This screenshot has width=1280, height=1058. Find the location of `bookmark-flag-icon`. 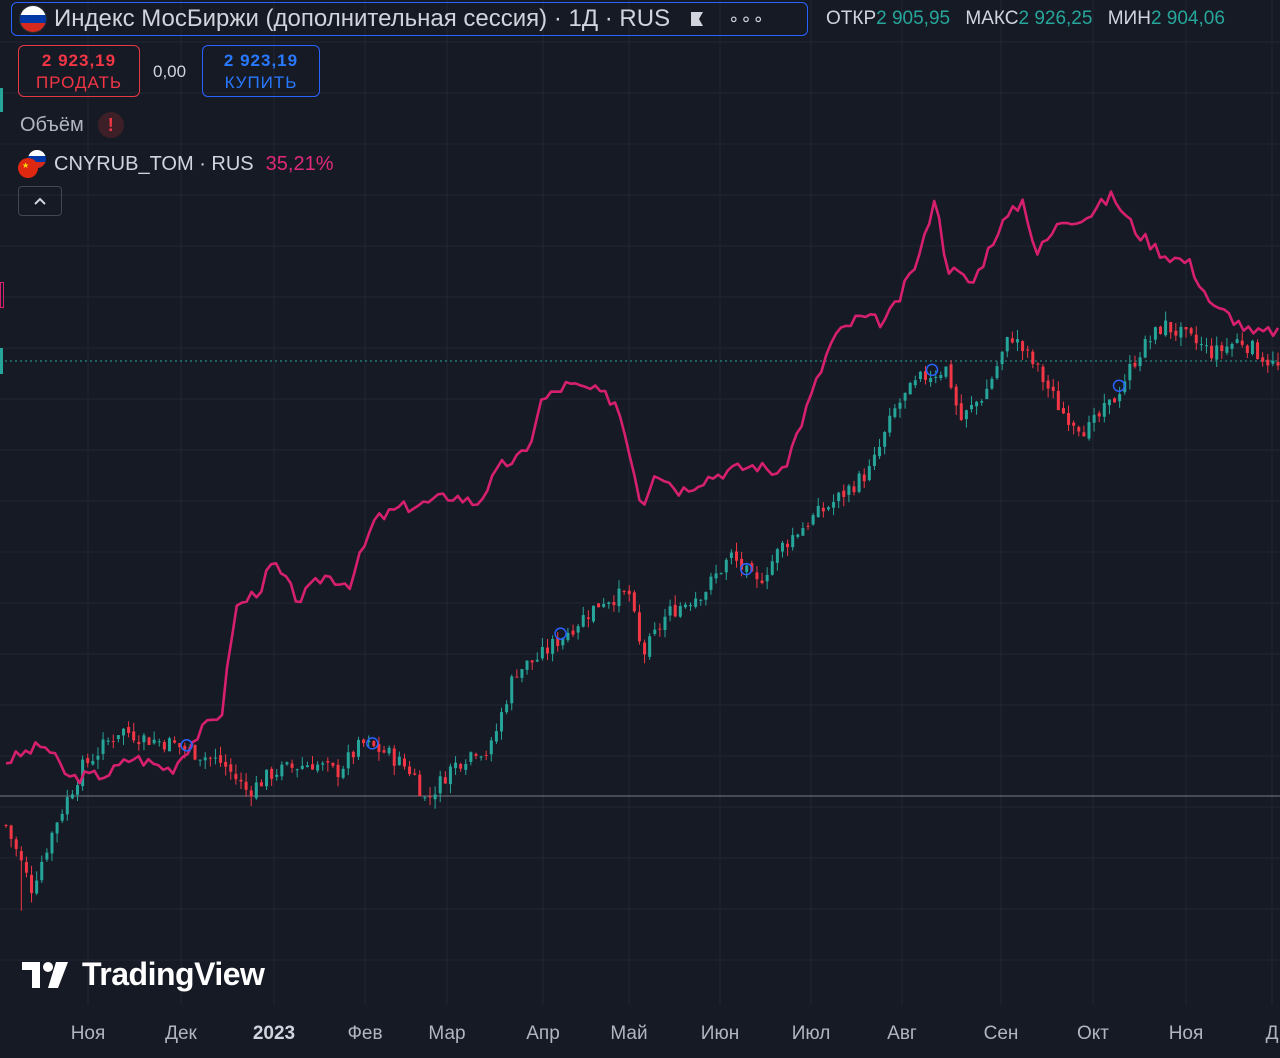

bookmark-flag-icon is located at coordinates (697, 19).